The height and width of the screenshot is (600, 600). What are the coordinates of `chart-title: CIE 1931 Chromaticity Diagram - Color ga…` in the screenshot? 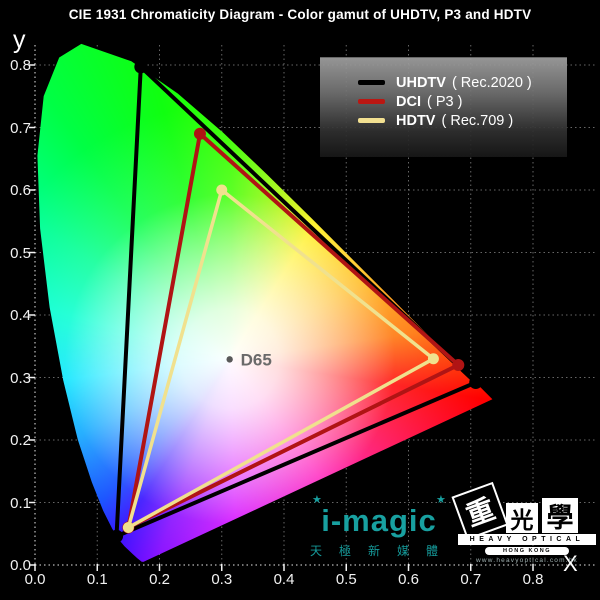 It's located at (300, 14).